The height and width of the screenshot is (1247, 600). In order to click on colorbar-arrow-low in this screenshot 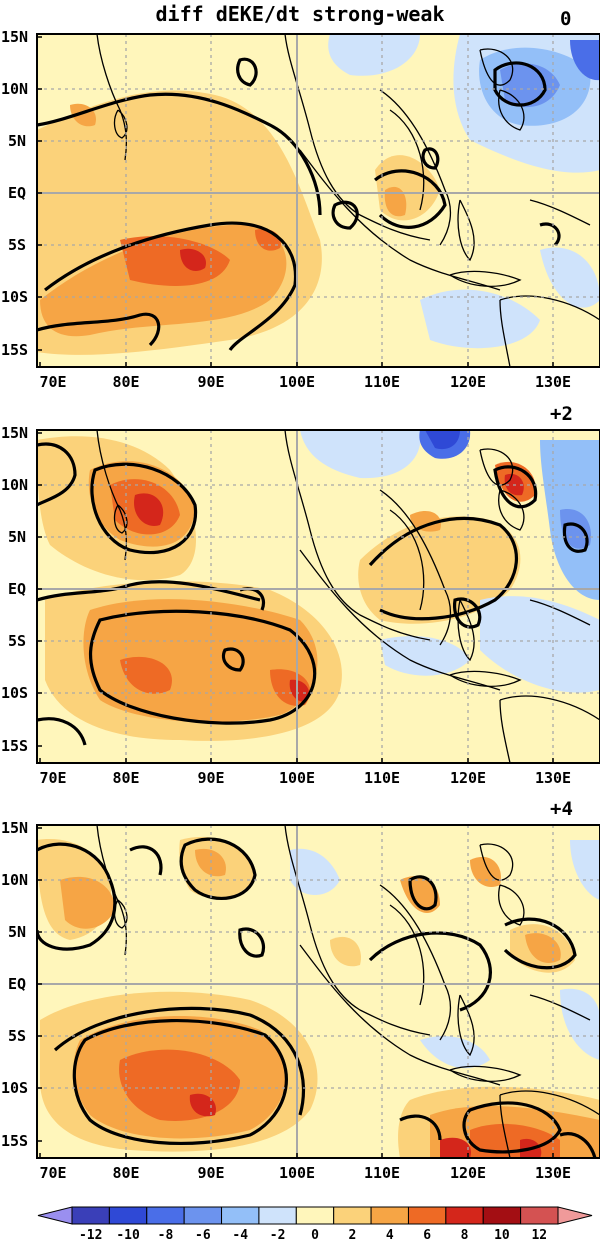, I will do `click(55, 1215)`.